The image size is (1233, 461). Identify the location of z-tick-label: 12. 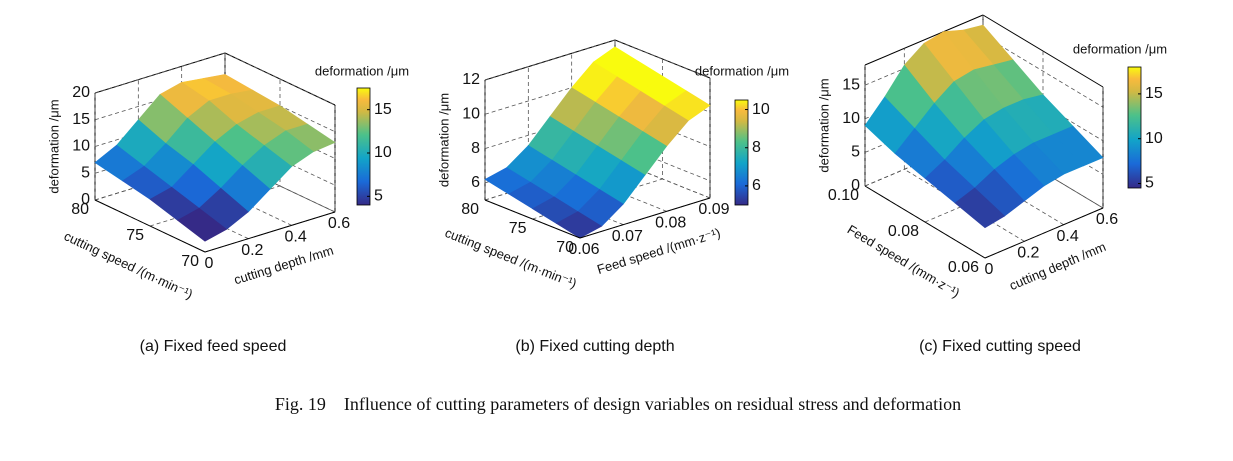
(471, 79).